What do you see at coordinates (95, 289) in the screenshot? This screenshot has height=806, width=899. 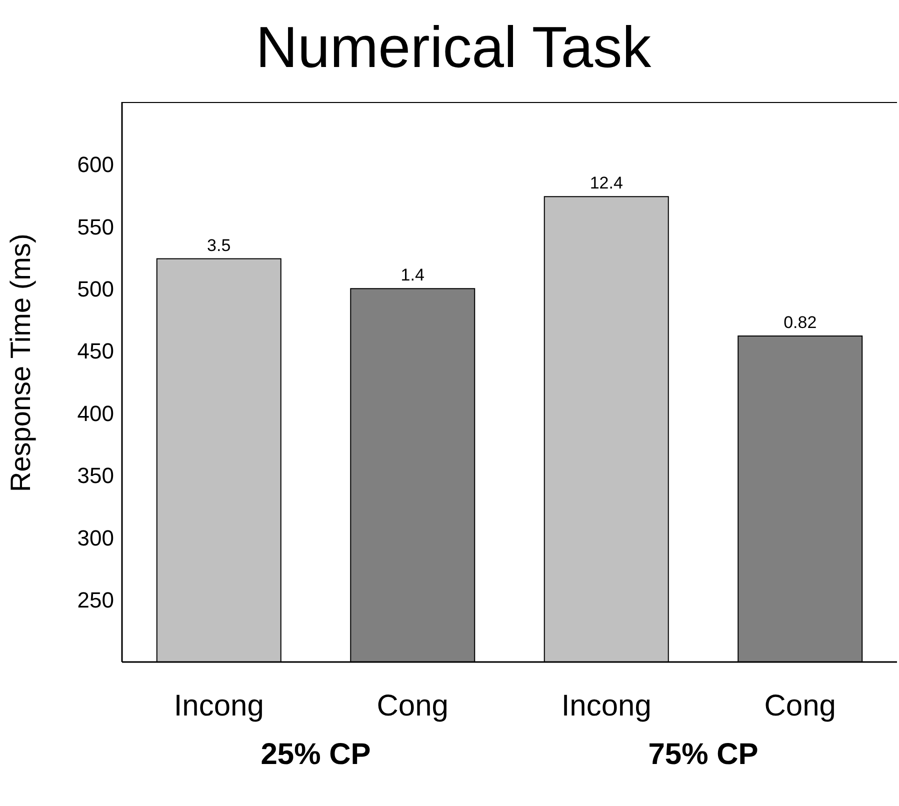 I see `y-tick-label: 500` at bounding box center [95, 289].